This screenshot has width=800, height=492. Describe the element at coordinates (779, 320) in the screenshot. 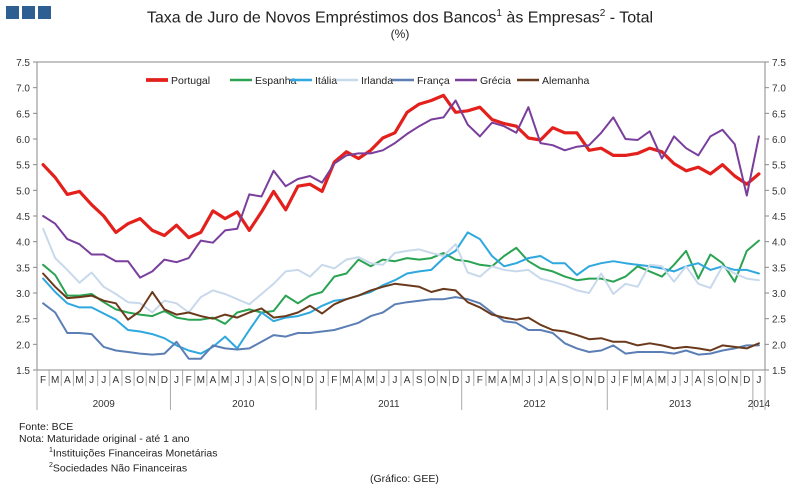

I see `y-tick-label-right: 2.5` at that location.